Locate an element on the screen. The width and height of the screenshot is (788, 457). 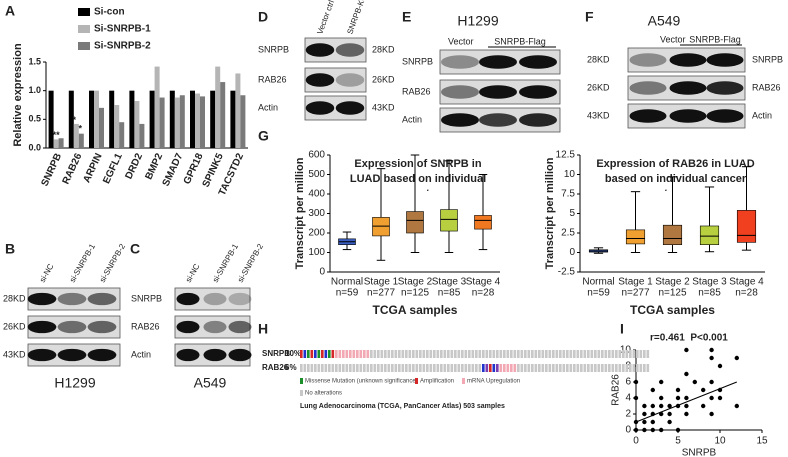
row-label-right: 28KD is located at coordinates (383, 49).